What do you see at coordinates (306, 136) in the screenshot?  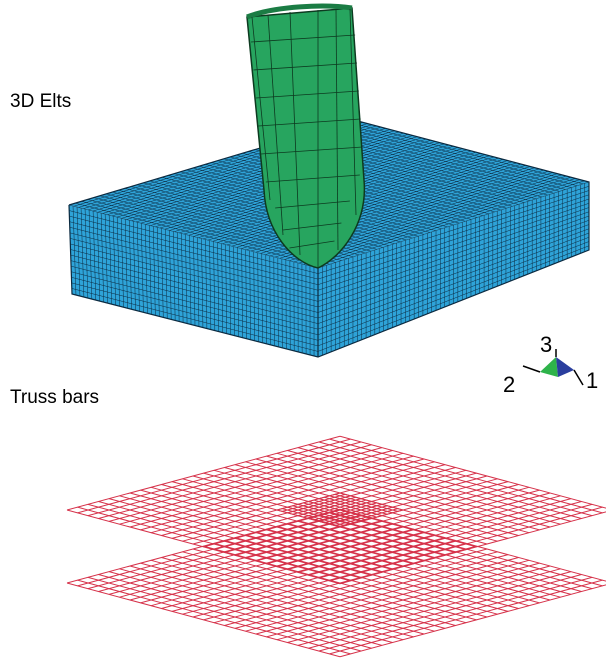 I see `projectile` at bounding box center [306, 136].